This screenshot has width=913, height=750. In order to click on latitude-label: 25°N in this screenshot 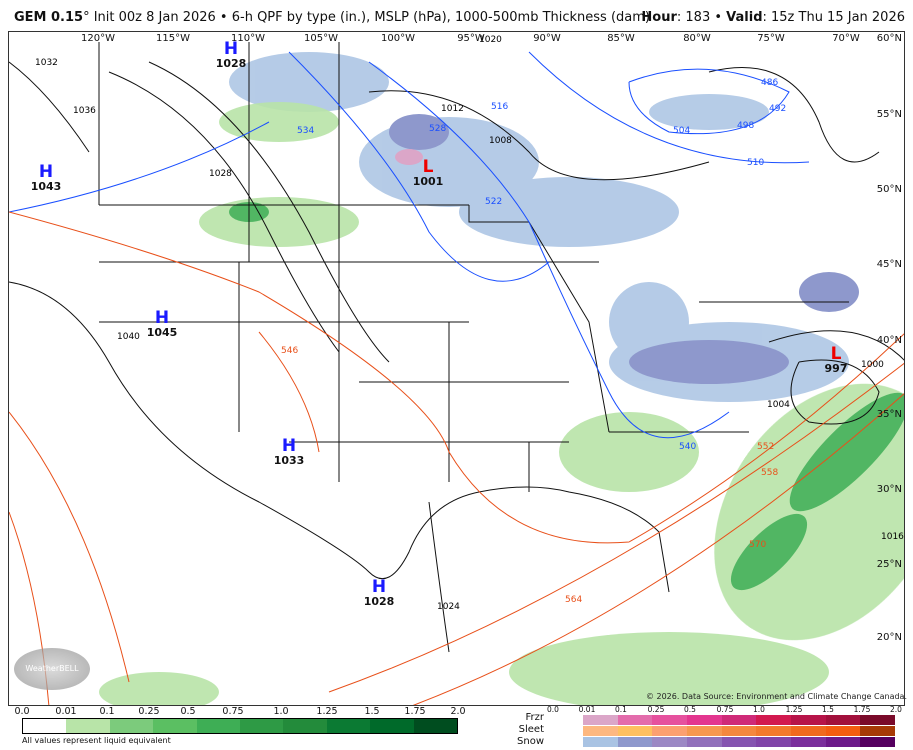, I will do `click(889, 564)`.